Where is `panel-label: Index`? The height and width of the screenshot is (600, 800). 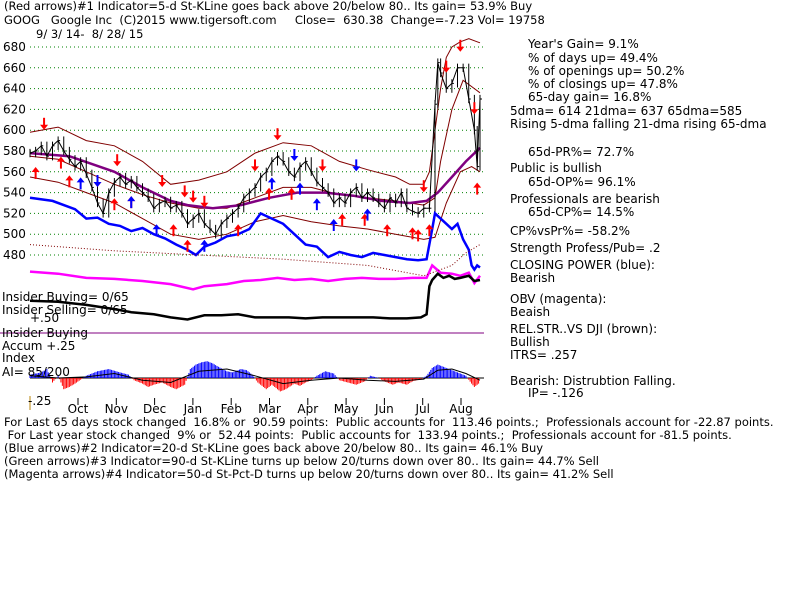 panel-label: Index is located at coordinates (18, 358).